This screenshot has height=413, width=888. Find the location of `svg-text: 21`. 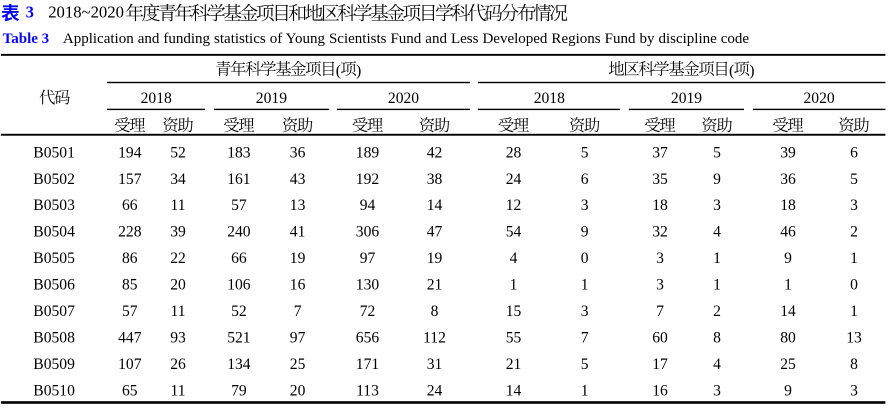

svg-text: 21 is located at coordinates (514, 364).